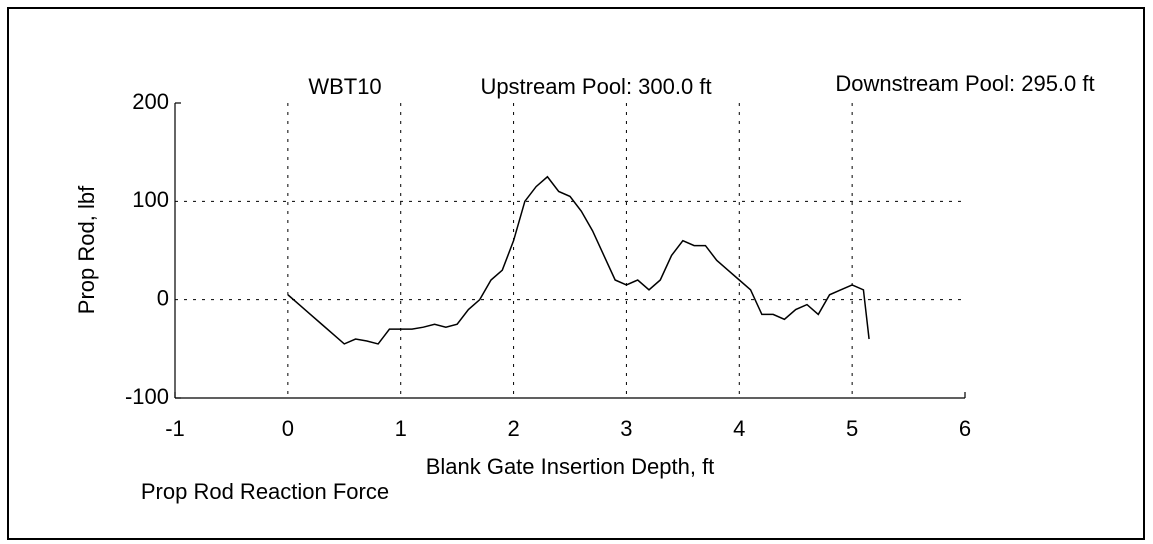  I want to click on x-axis-label: Blank Gate Insertion Depth, ft, so click(570, 466).